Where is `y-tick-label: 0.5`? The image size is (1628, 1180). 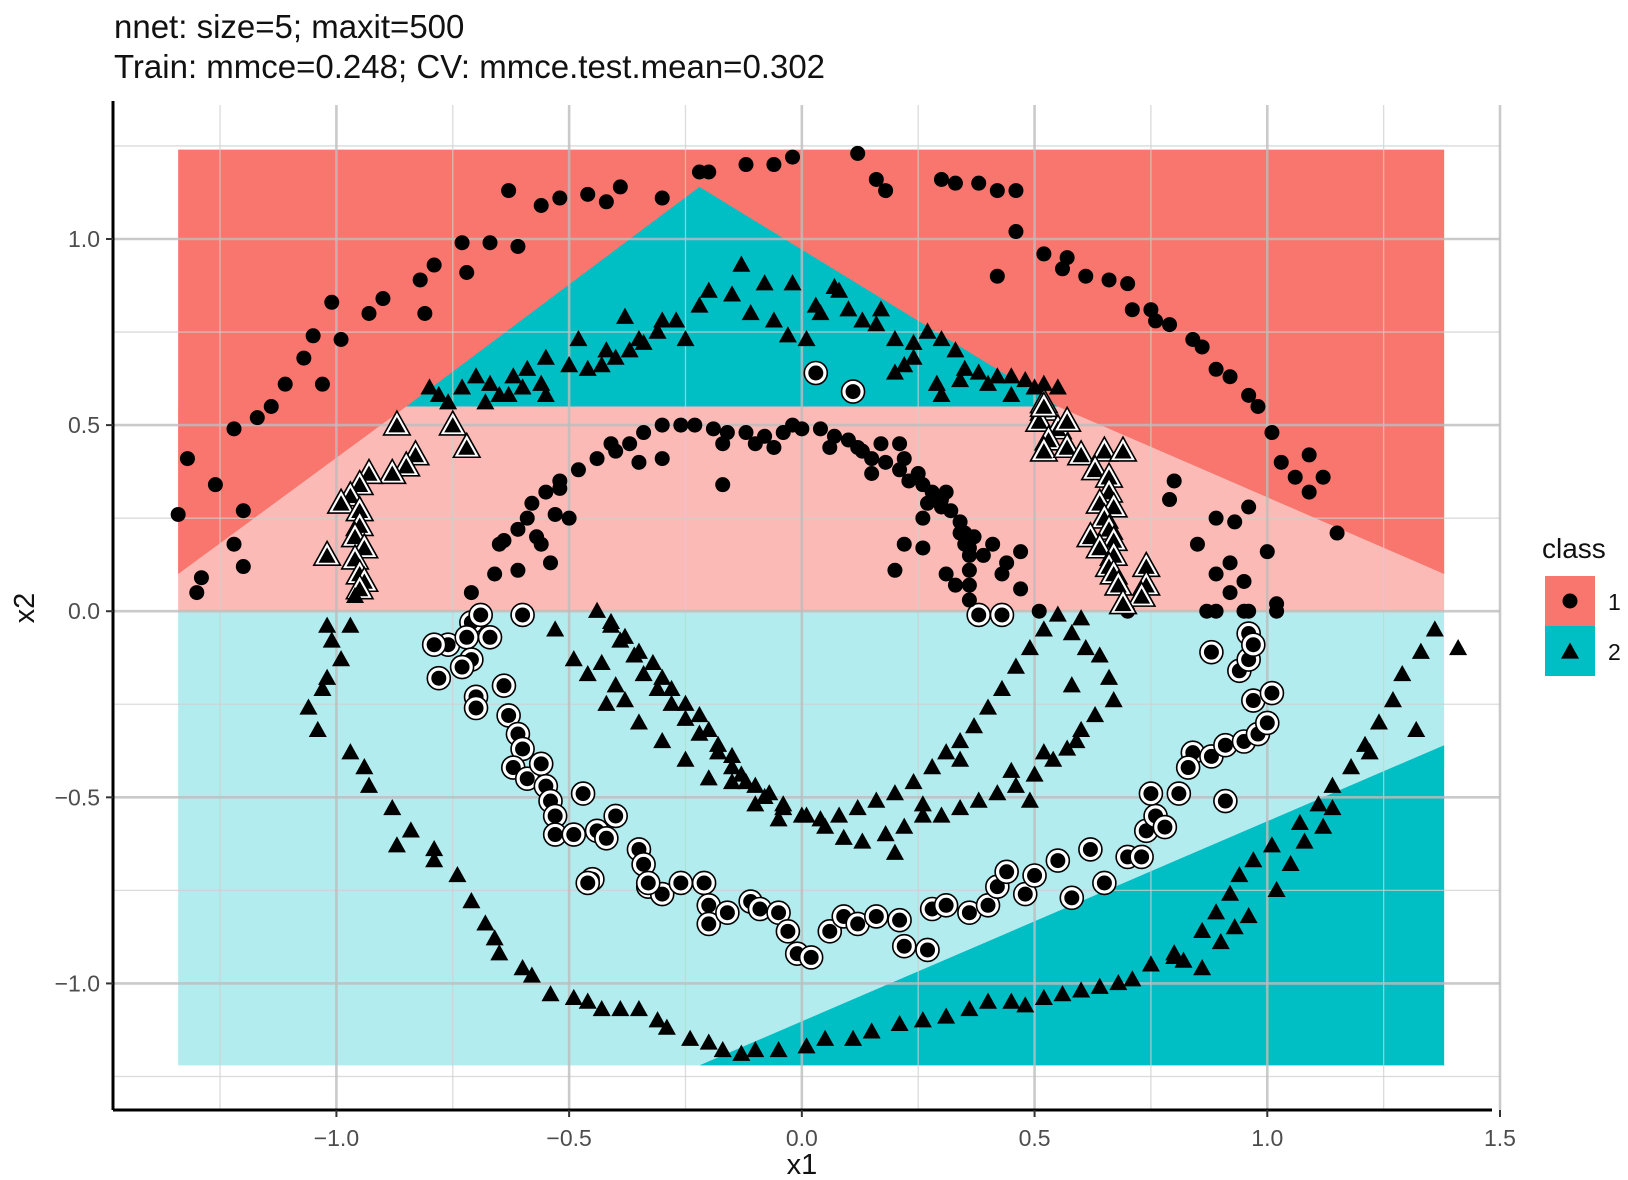
y-tick-label: 0.5 is located at coordinates (84, 425).